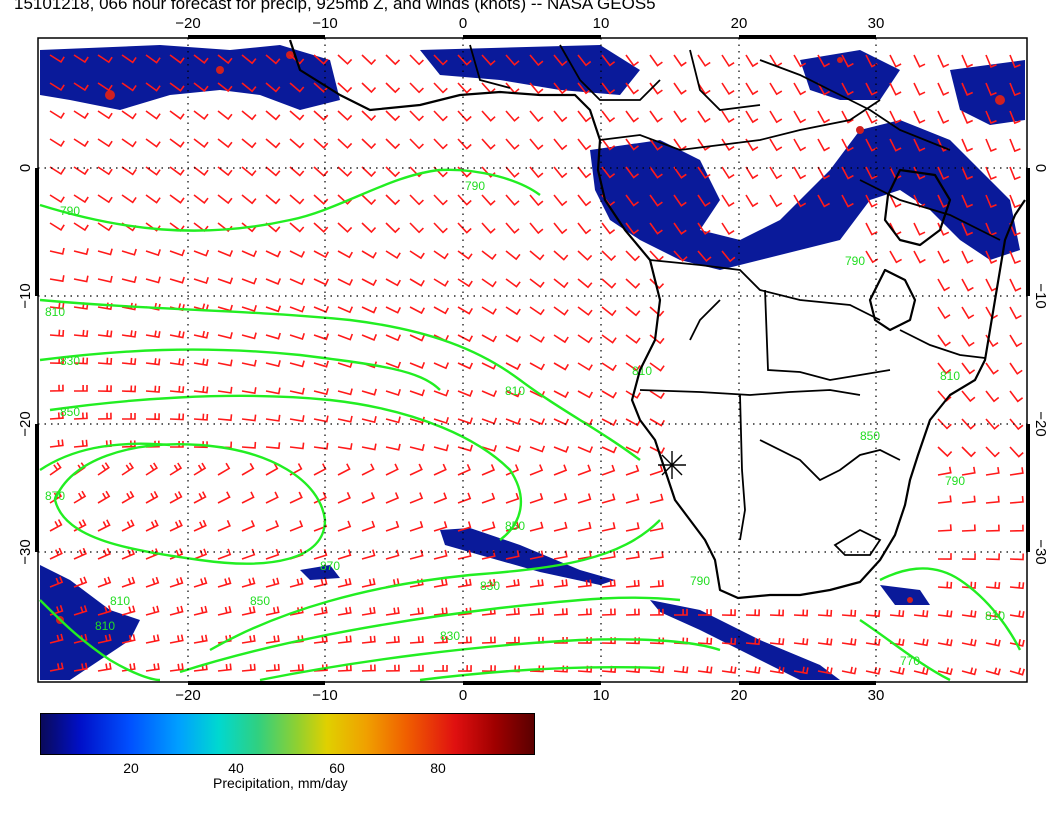  I want to click on contour-label: 830, so click(490, 586).